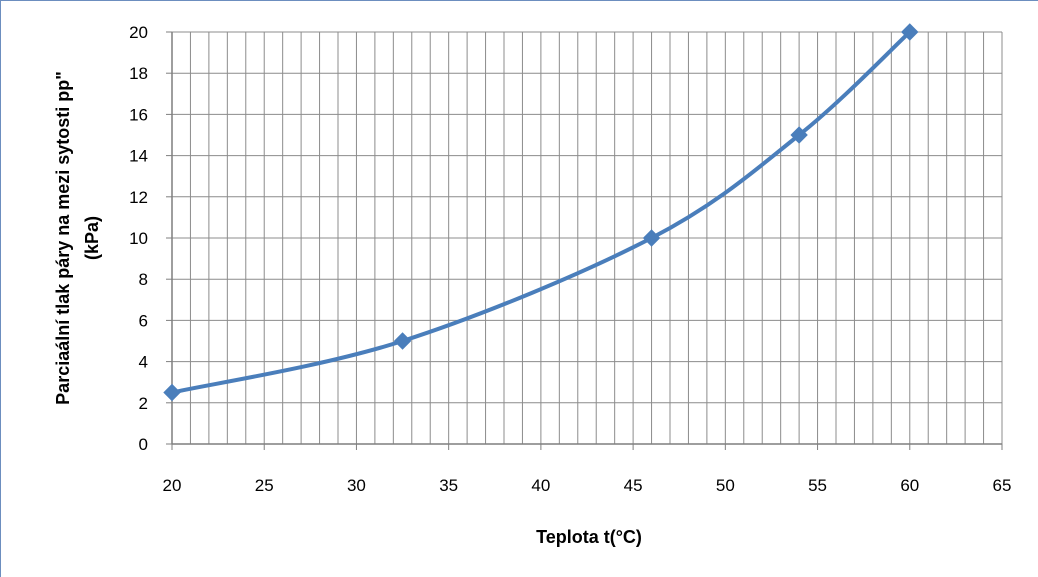 This screenshot has height=577, width=1038. What do you see at coordinates (633, 485) in the screenshot?
I see `x-tick-label: 45` at bounding box center [633, 485].